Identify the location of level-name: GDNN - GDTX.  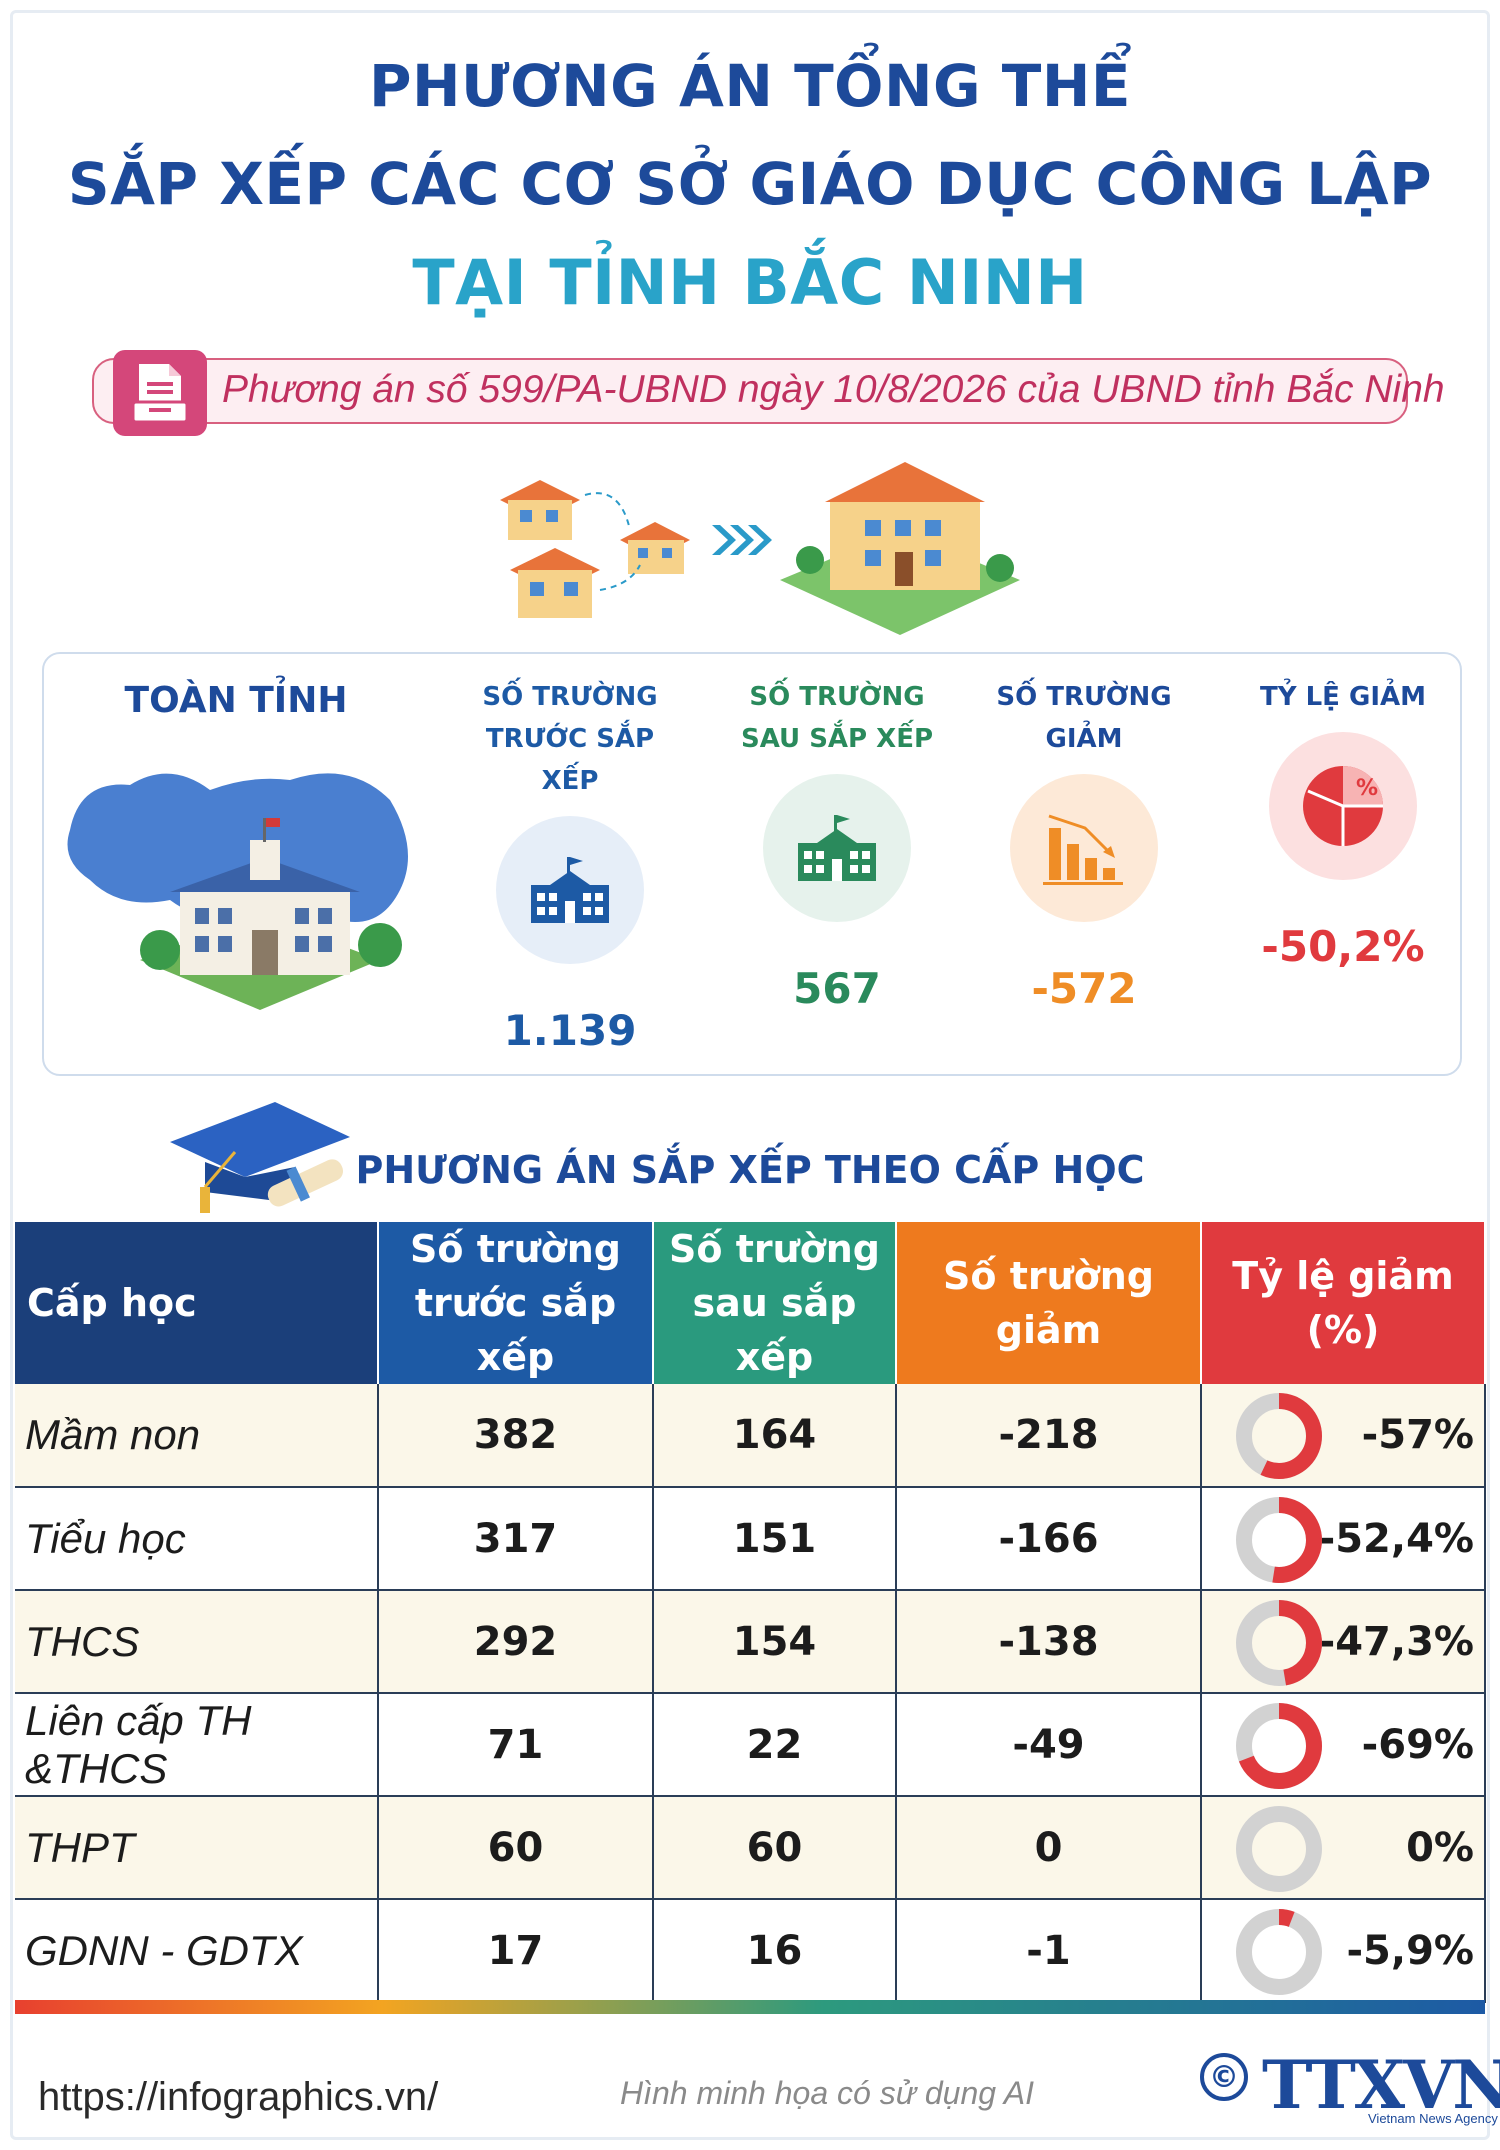
(197, 1951).